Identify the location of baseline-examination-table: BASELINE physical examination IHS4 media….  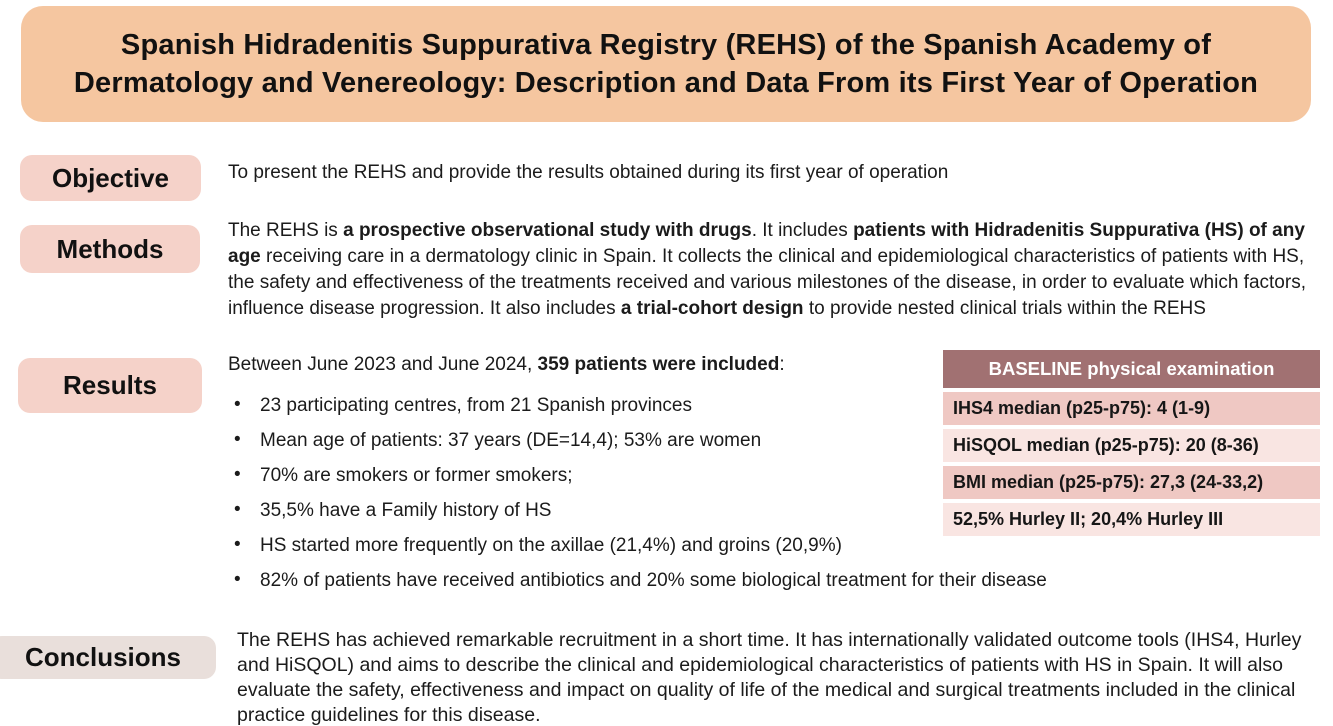
(1131, 445).